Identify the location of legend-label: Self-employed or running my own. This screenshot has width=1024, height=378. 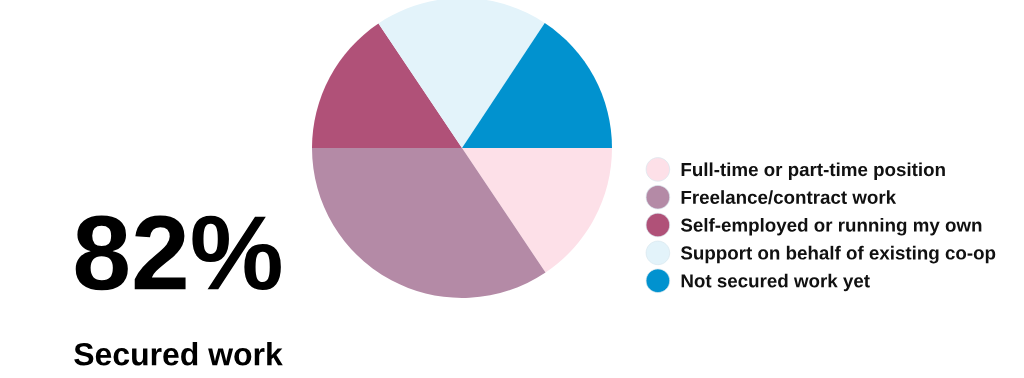
(831, 226).